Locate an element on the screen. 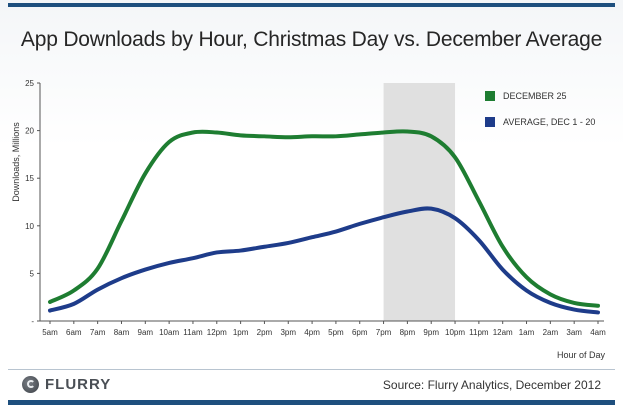 This screenshot has height=419, width=623. x-tick-label: 2pm is located at coordinates (265, 332).